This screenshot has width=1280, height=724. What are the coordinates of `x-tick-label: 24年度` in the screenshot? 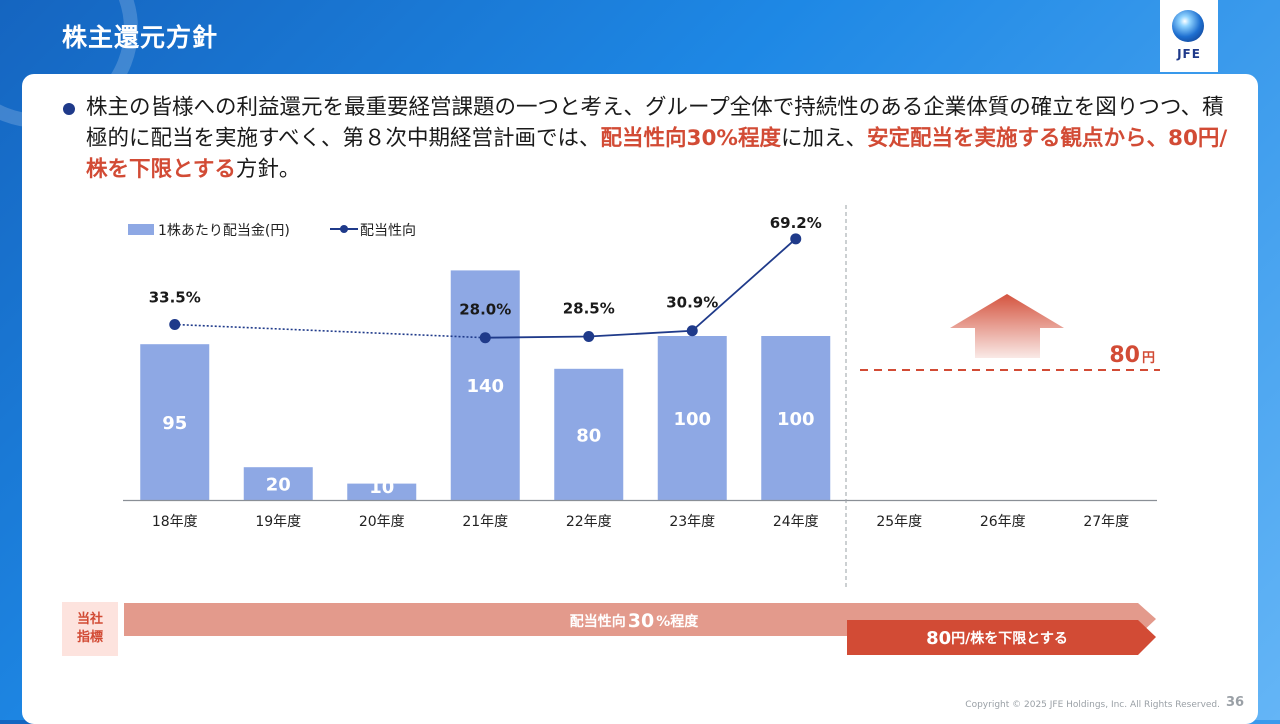 It's located at (796, 522).